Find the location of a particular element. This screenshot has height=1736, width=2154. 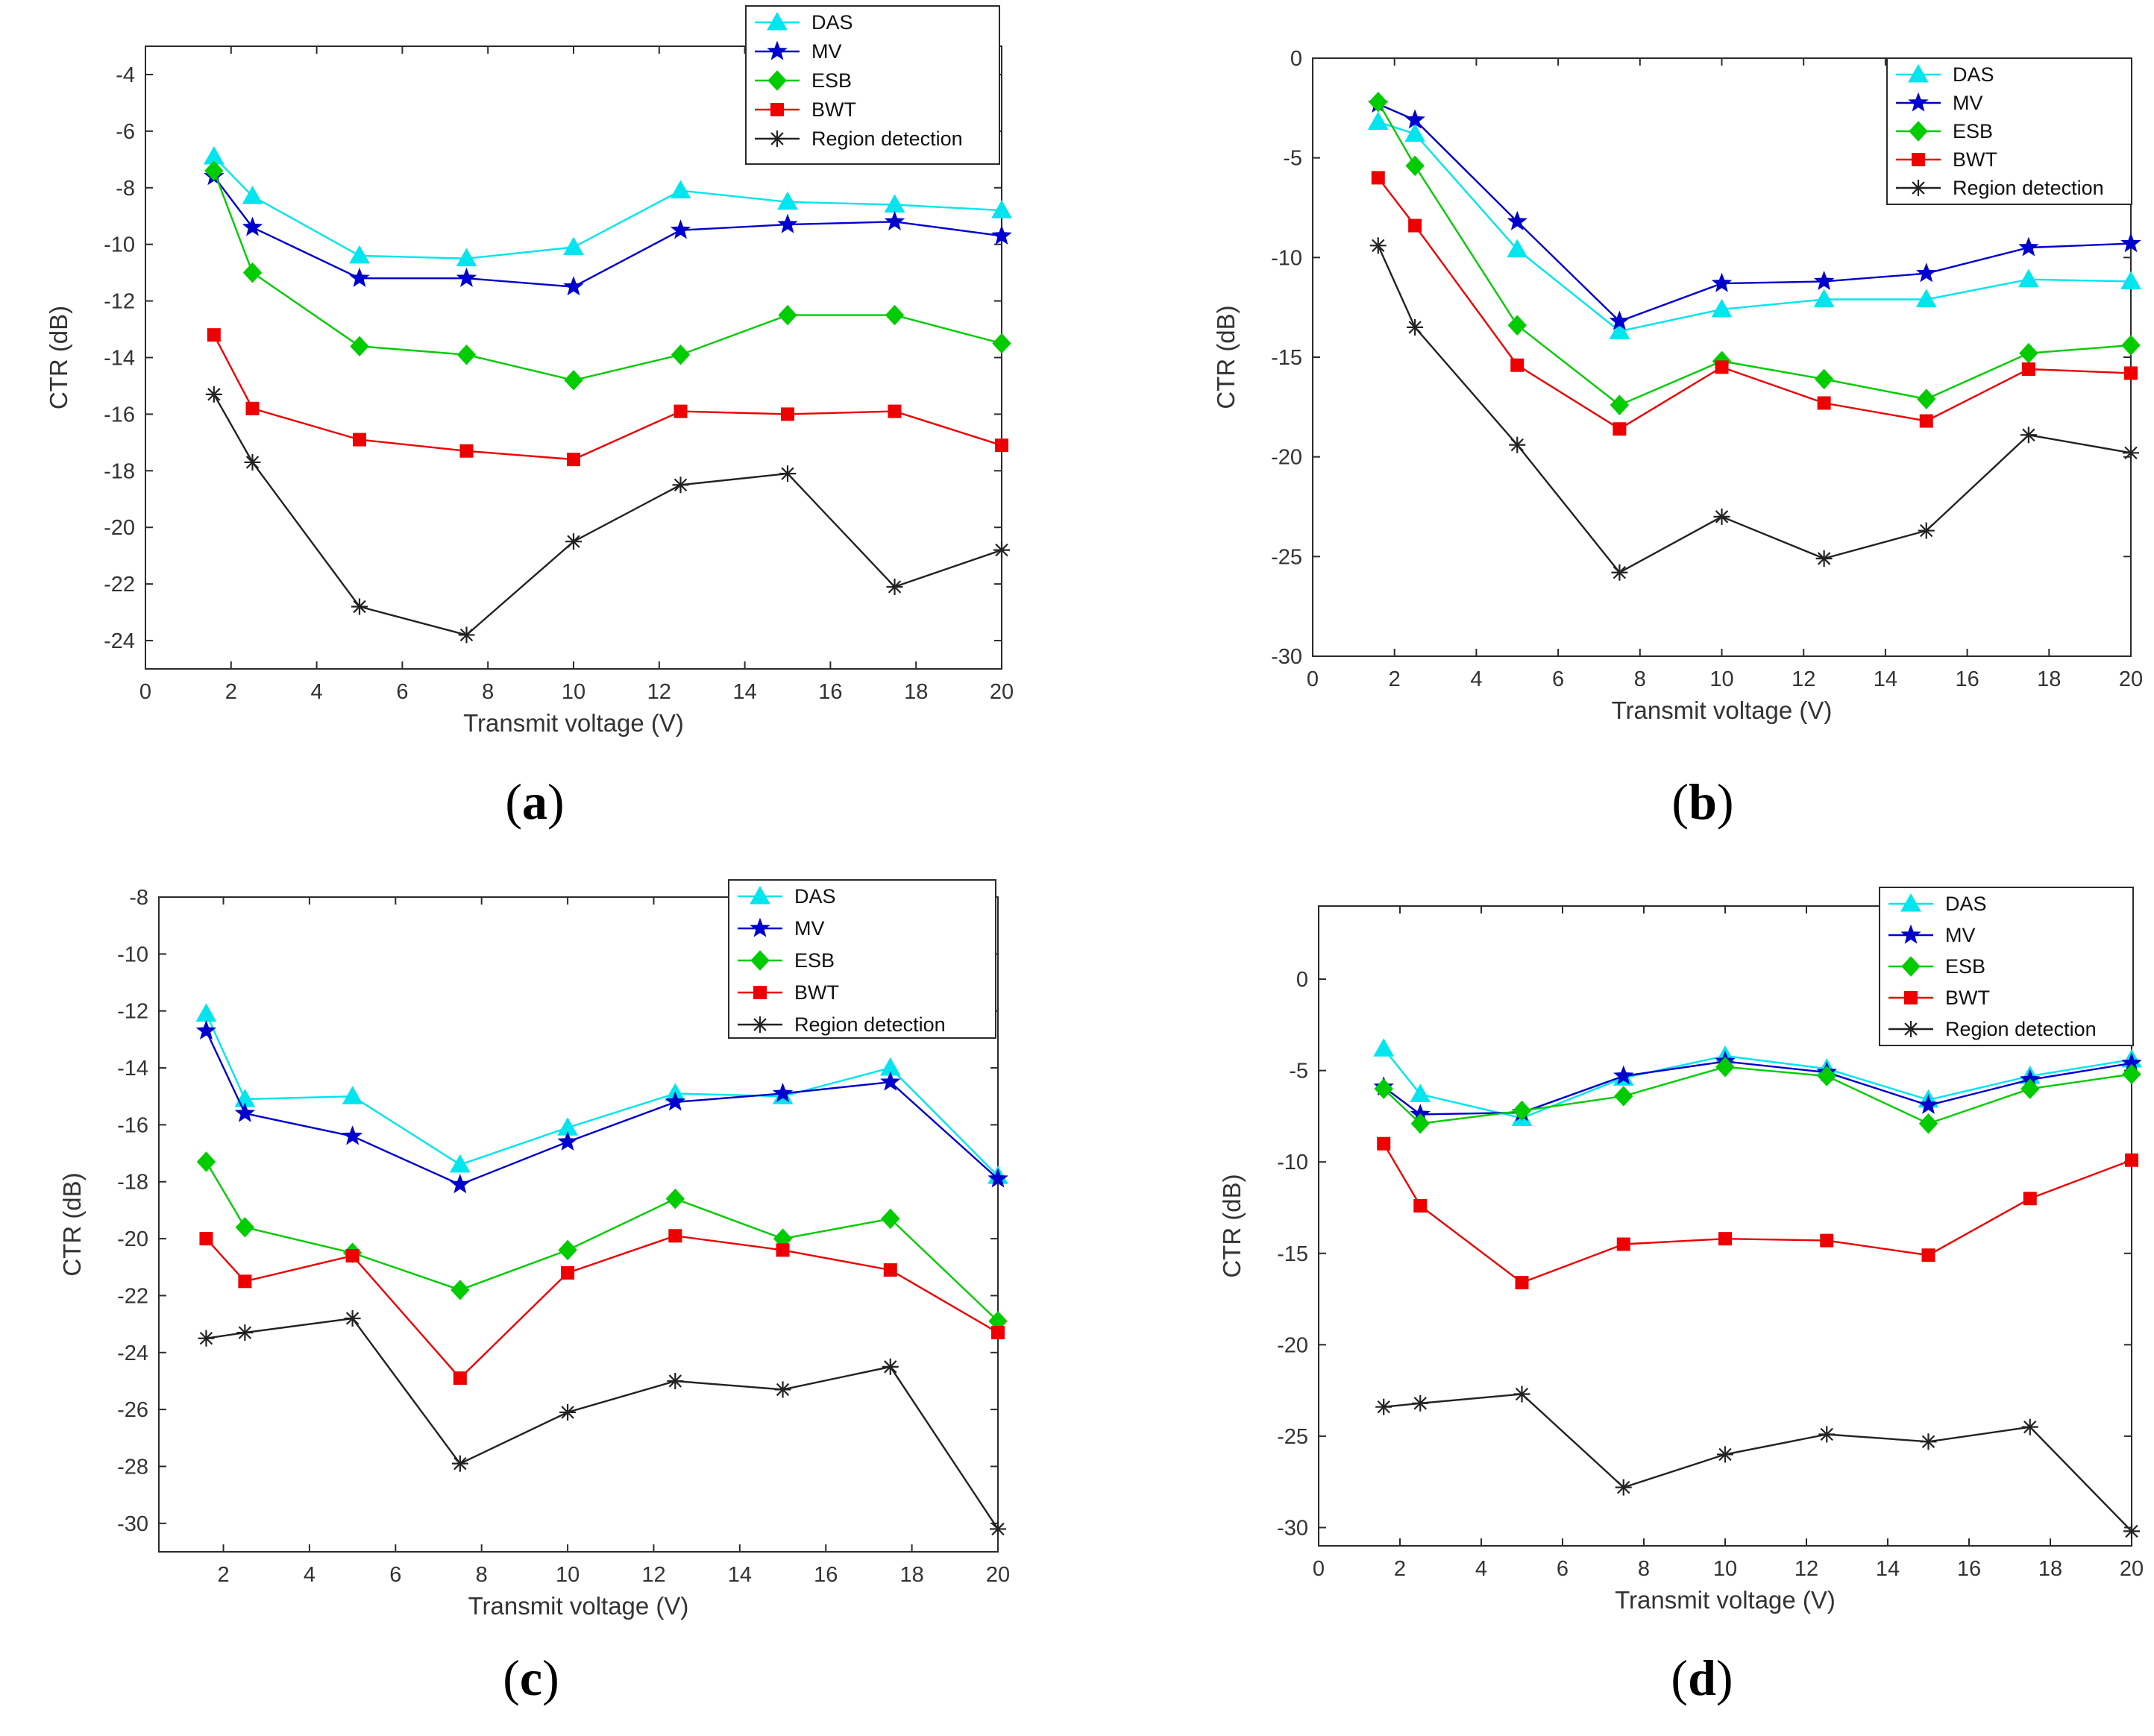

panel-c-series-region-detection-point-stroke is located at coordinates (998, 1529).